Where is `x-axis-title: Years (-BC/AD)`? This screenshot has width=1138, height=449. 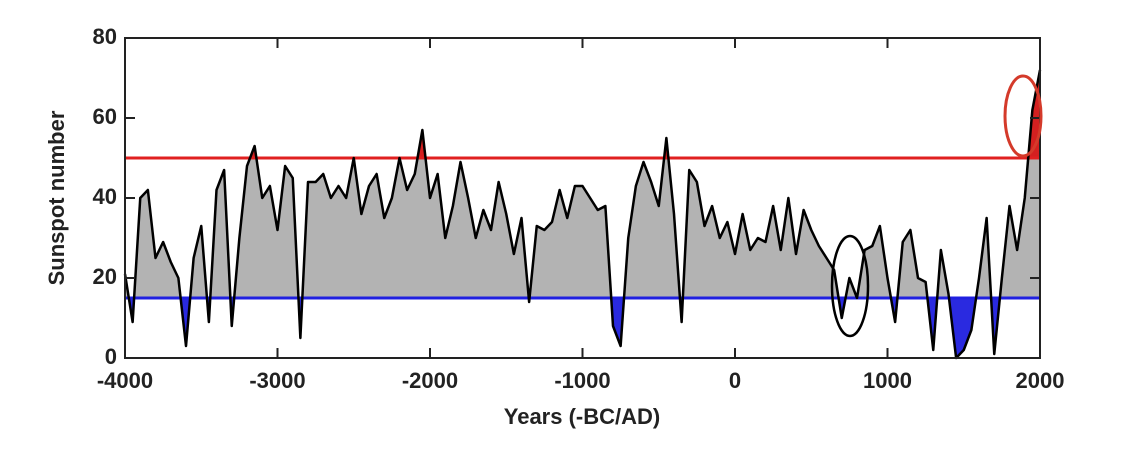 x-axis-title: Years (-BC/AD) is located at coordinates (582, 416).